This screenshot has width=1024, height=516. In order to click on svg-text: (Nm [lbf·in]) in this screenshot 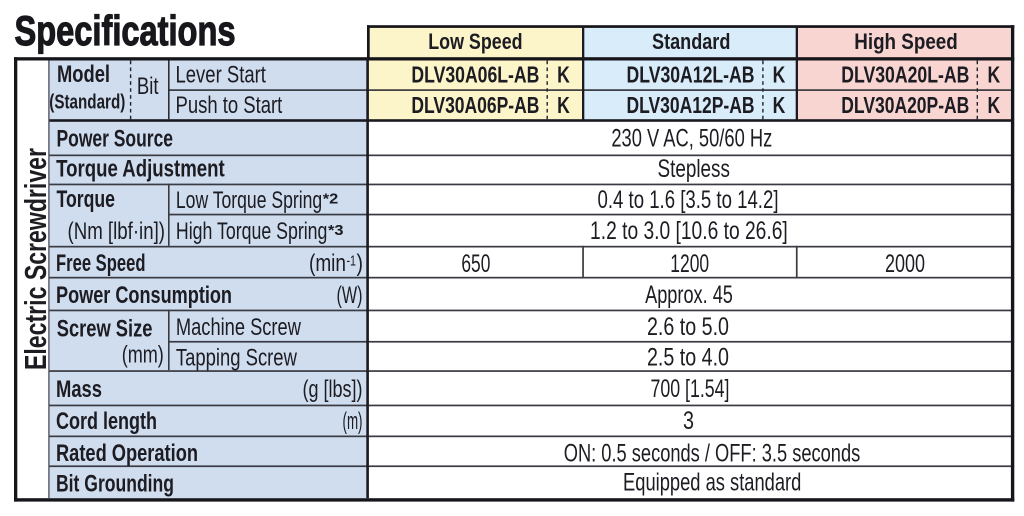, I will do `click(117, 231)`.